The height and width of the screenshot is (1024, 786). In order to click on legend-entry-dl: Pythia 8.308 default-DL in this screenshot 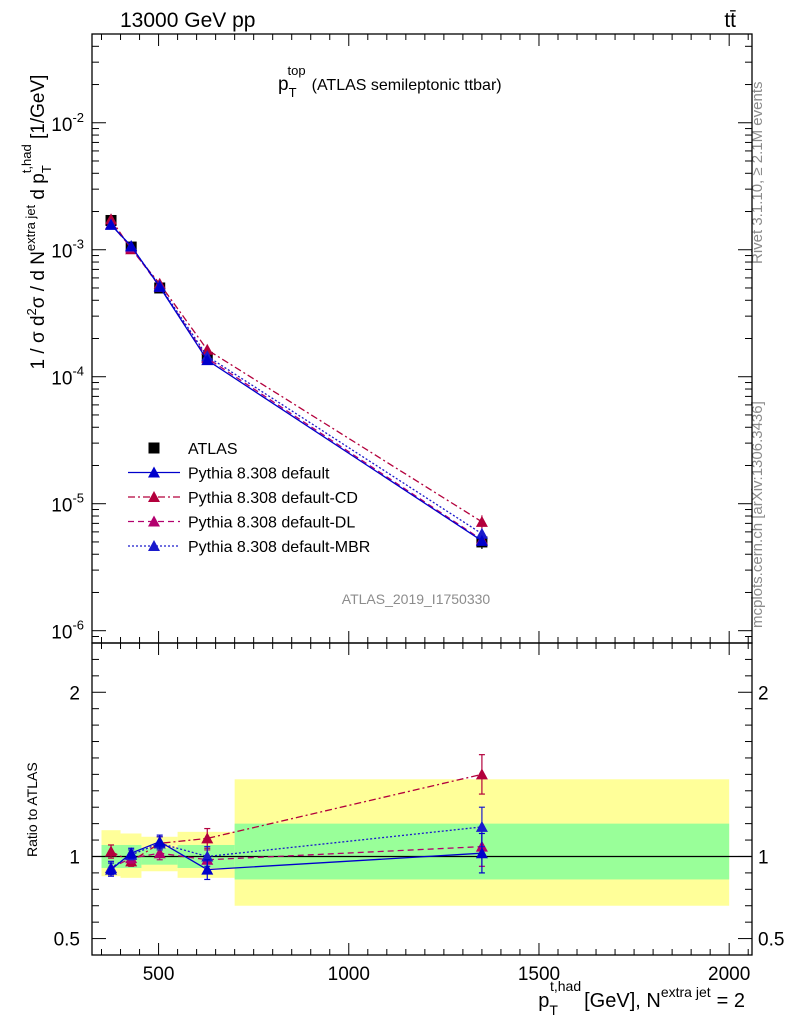, I will do `click(241, 523)`.